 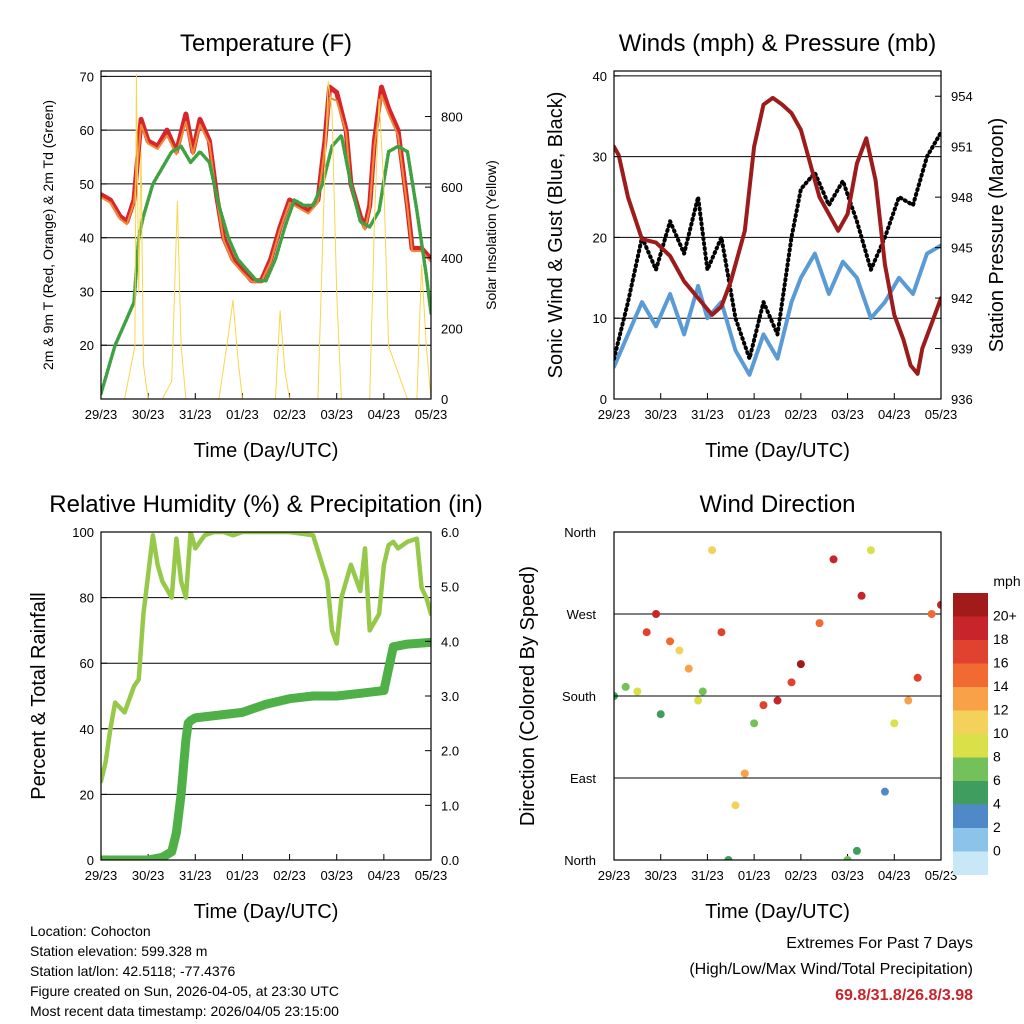 What do you see at coordinates (962, 197) in the screenshot?
I see `winds_pressure-ytick-right-label: 948` at bounding box center [962, 197].